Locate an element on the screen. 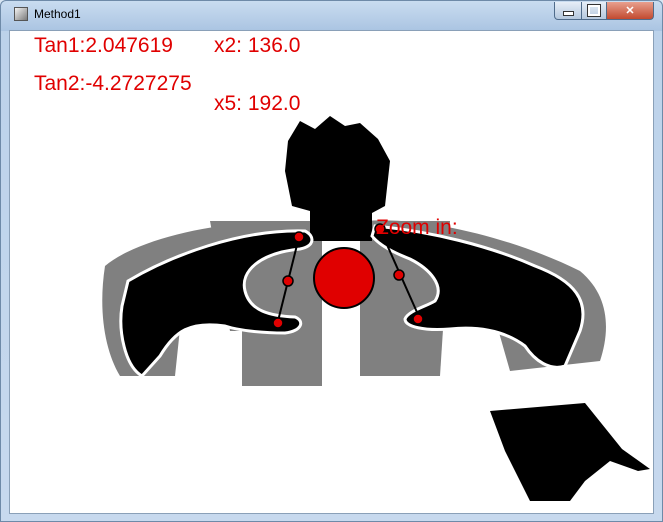 This screenshot has height=522, width=663. close-button: ✕ is located at coordinates (630, 11).